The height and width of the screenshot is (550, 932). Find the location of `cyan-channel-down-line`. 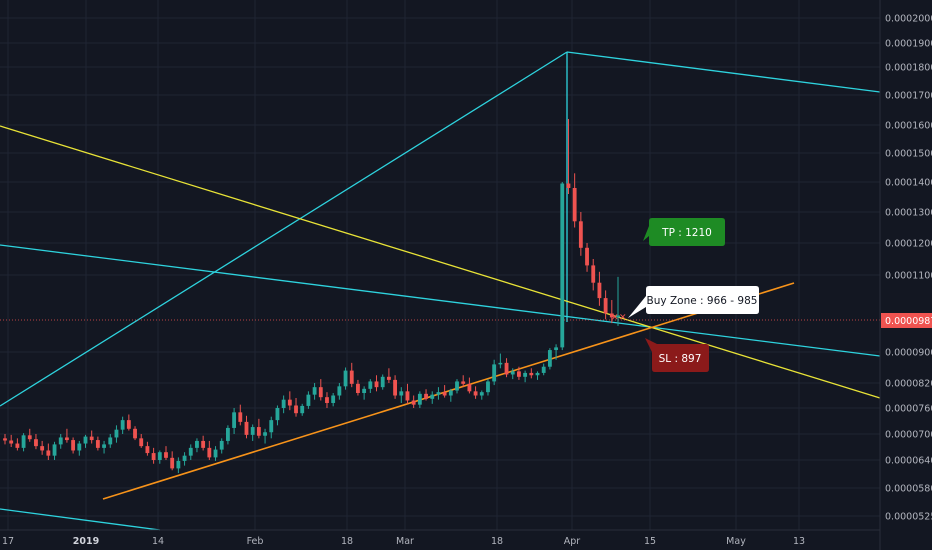

cyan-channel-down-line is located at coordinates (723, 72).